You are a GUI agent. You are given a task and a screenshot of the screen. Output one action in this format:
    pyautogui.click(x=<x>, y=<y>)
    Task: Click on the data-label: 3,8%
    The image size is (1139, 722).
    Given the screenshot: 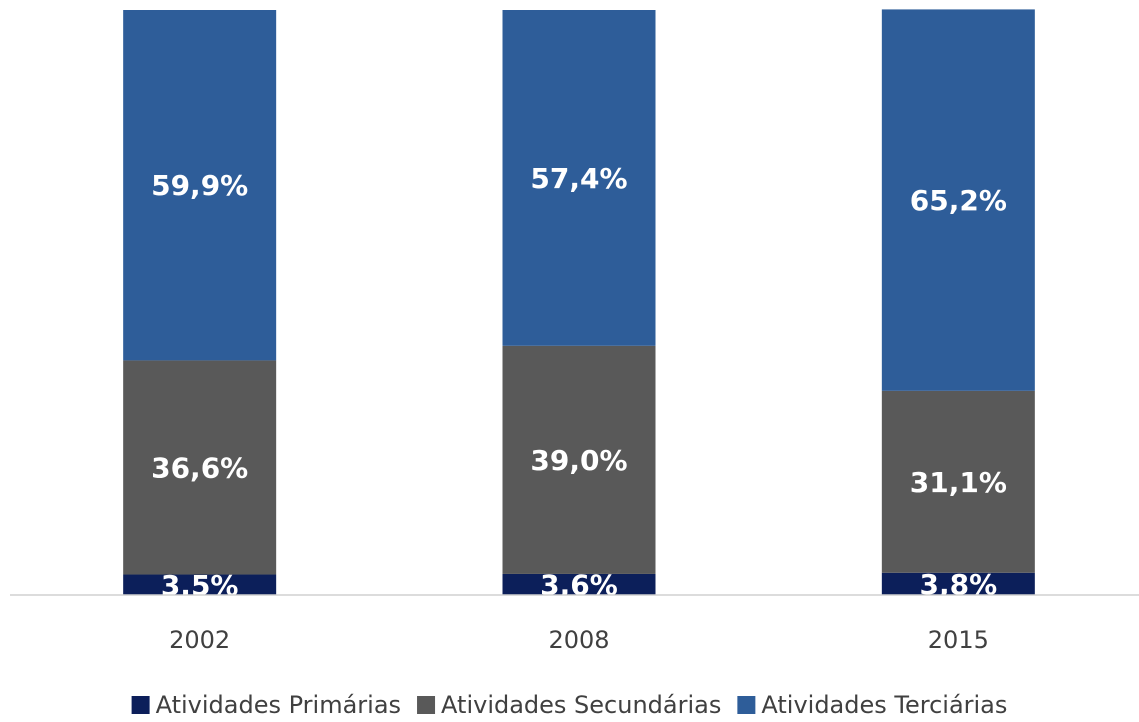 What is the action you would take?
    pyautogui.click(x=959, y=584)
    